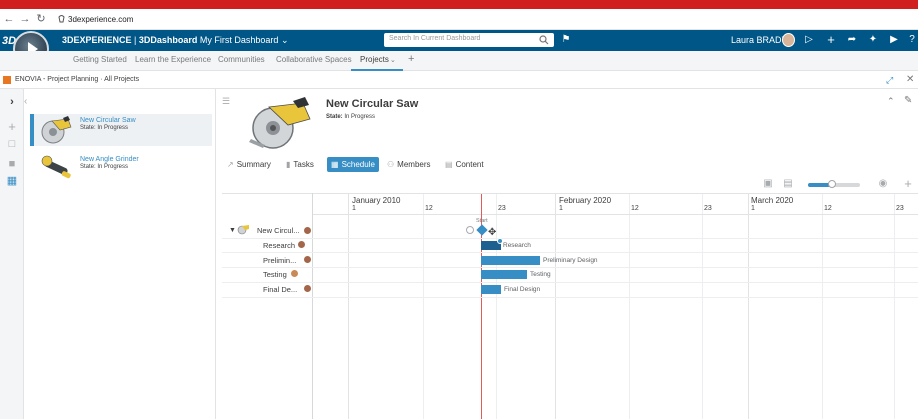 This screenshot has width=918, height=419. I want to click on folder-icon: ■, so click(12, 164).